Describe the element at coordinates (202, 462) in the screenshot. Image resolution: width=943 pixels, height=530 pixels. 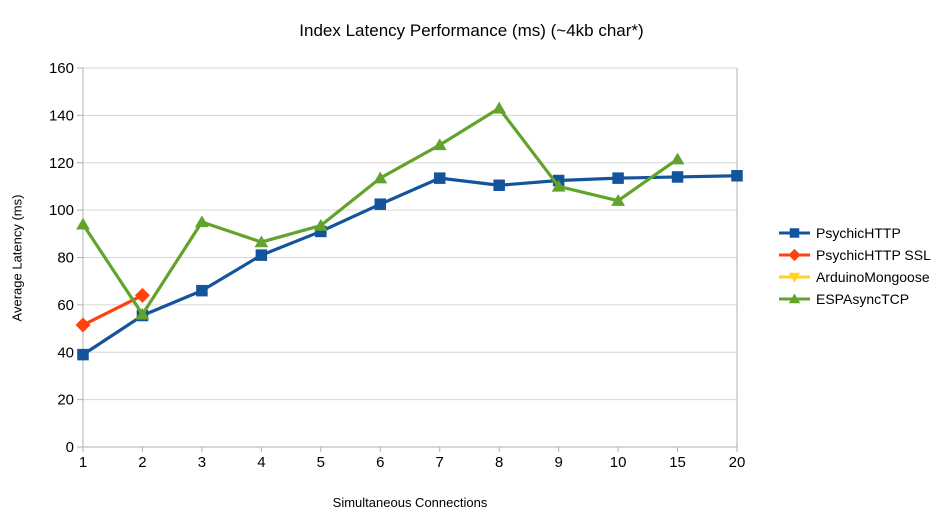
I see `x-tick-label: 3` at that location.